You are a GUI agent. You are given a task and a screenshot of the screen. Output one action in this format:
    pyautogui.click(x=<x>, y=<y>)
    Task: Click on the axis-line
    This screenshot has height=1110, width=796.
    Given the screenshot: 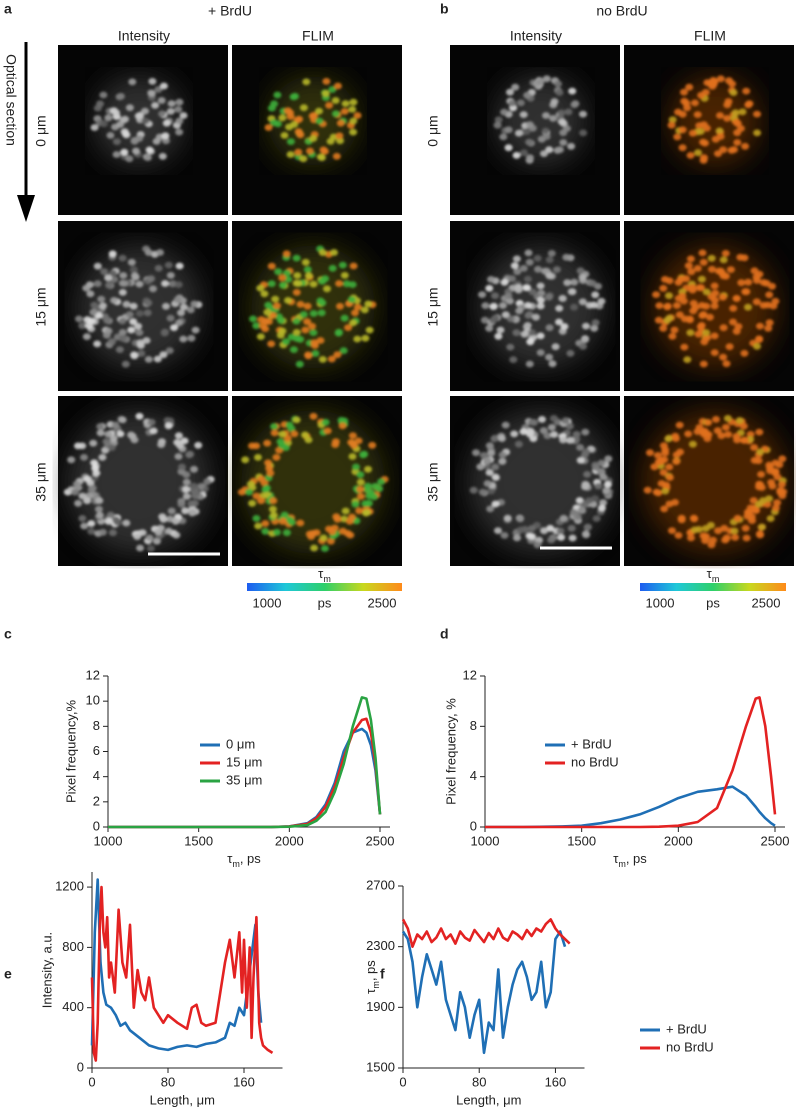 What is the action you would take?
    pyautogui.click(x=634, y=752)
    